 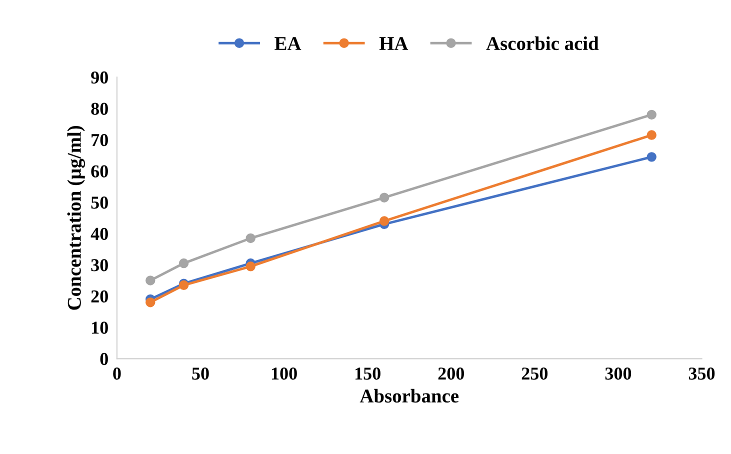 What do you see at coordinates (367, 374) in the screenshot?
I see `x-tick-label: 150` at bounding box center [367, 374].